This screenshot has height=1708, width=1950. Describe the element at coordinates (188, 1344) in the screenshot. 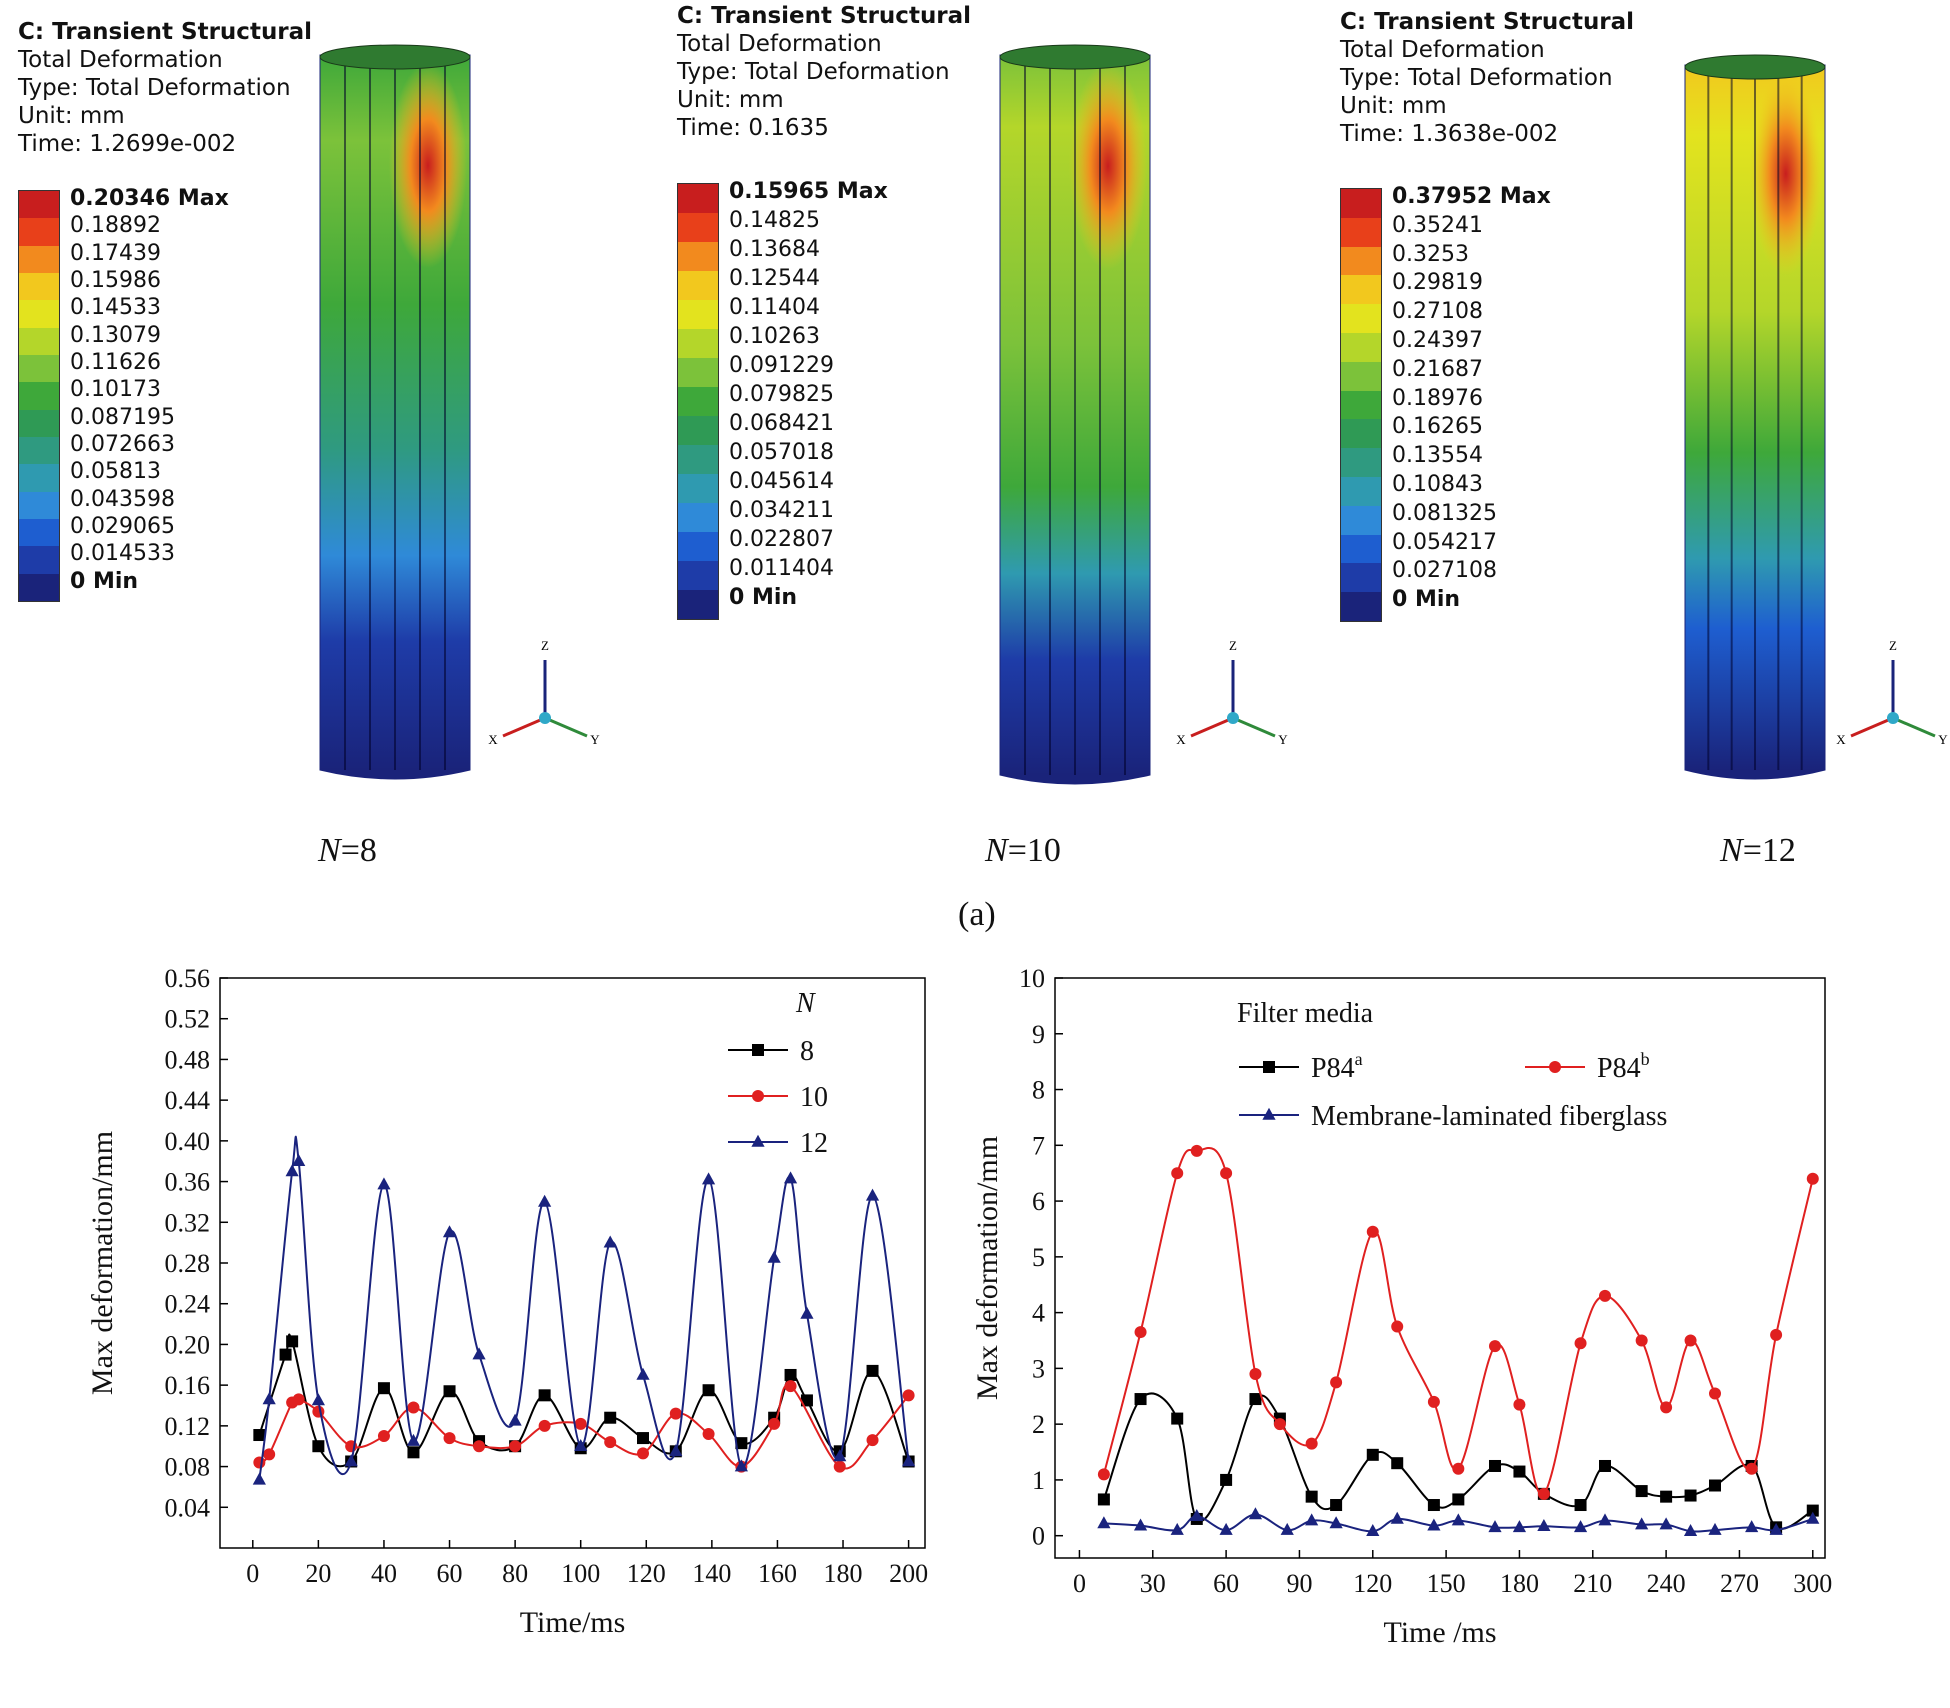

I see `y-tick-label: 0.20` at that location.